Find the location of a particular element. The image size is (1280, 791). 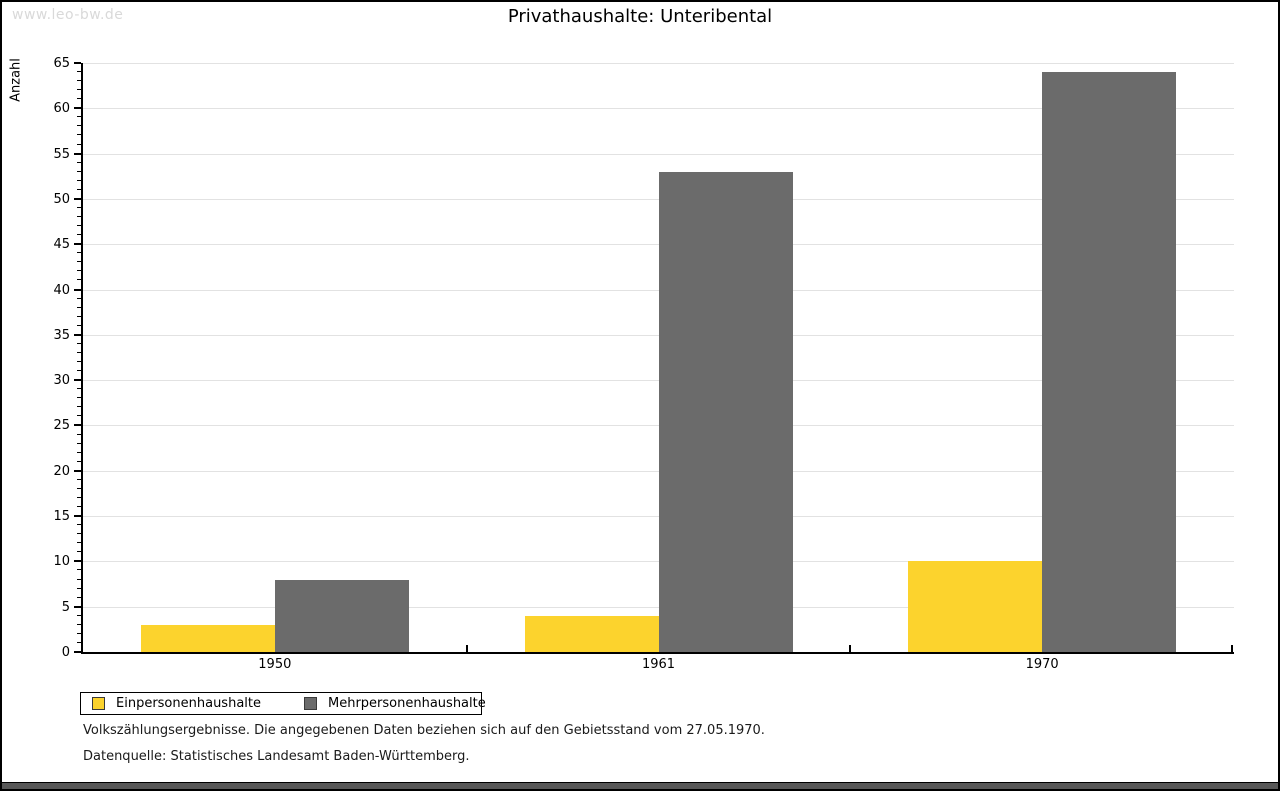

bar-einpersonenhaushalte-1961 is located at coordinates (591, 634).